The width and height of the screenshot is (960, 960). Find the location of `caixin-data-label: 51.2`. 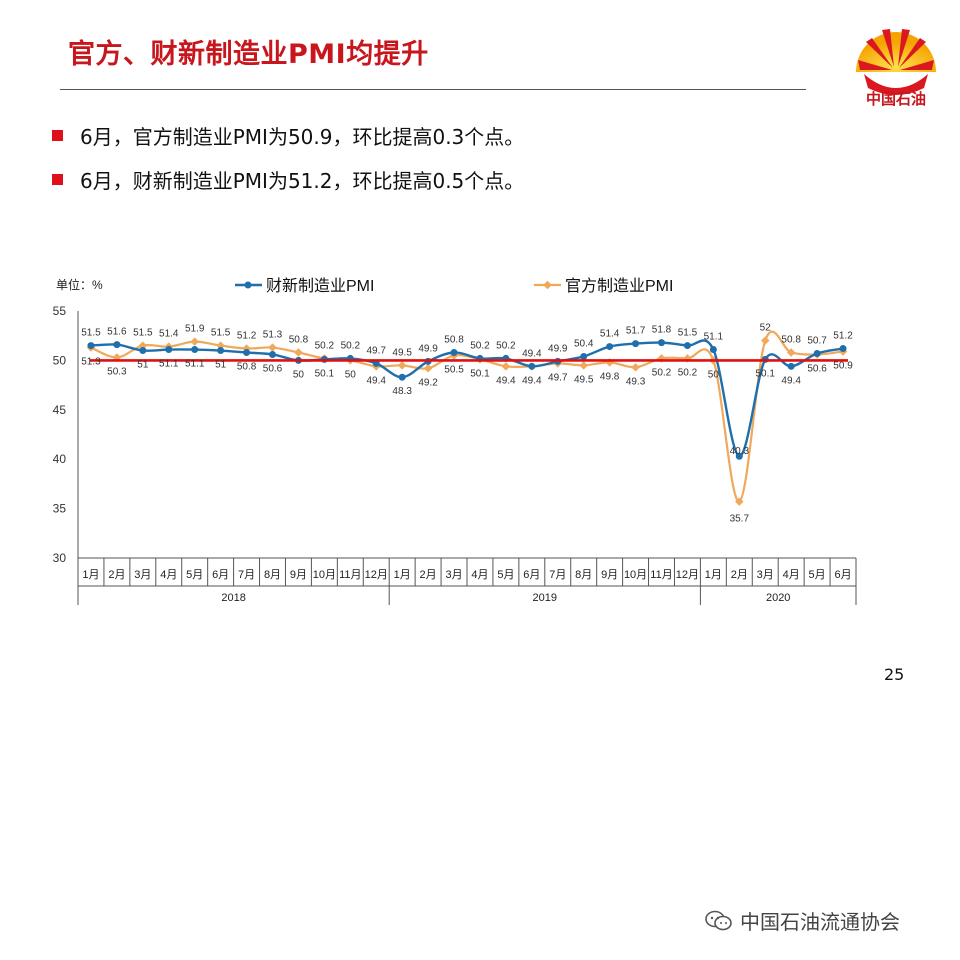

caixin-data-label: 51.2 is located at coordinates (843, 336).